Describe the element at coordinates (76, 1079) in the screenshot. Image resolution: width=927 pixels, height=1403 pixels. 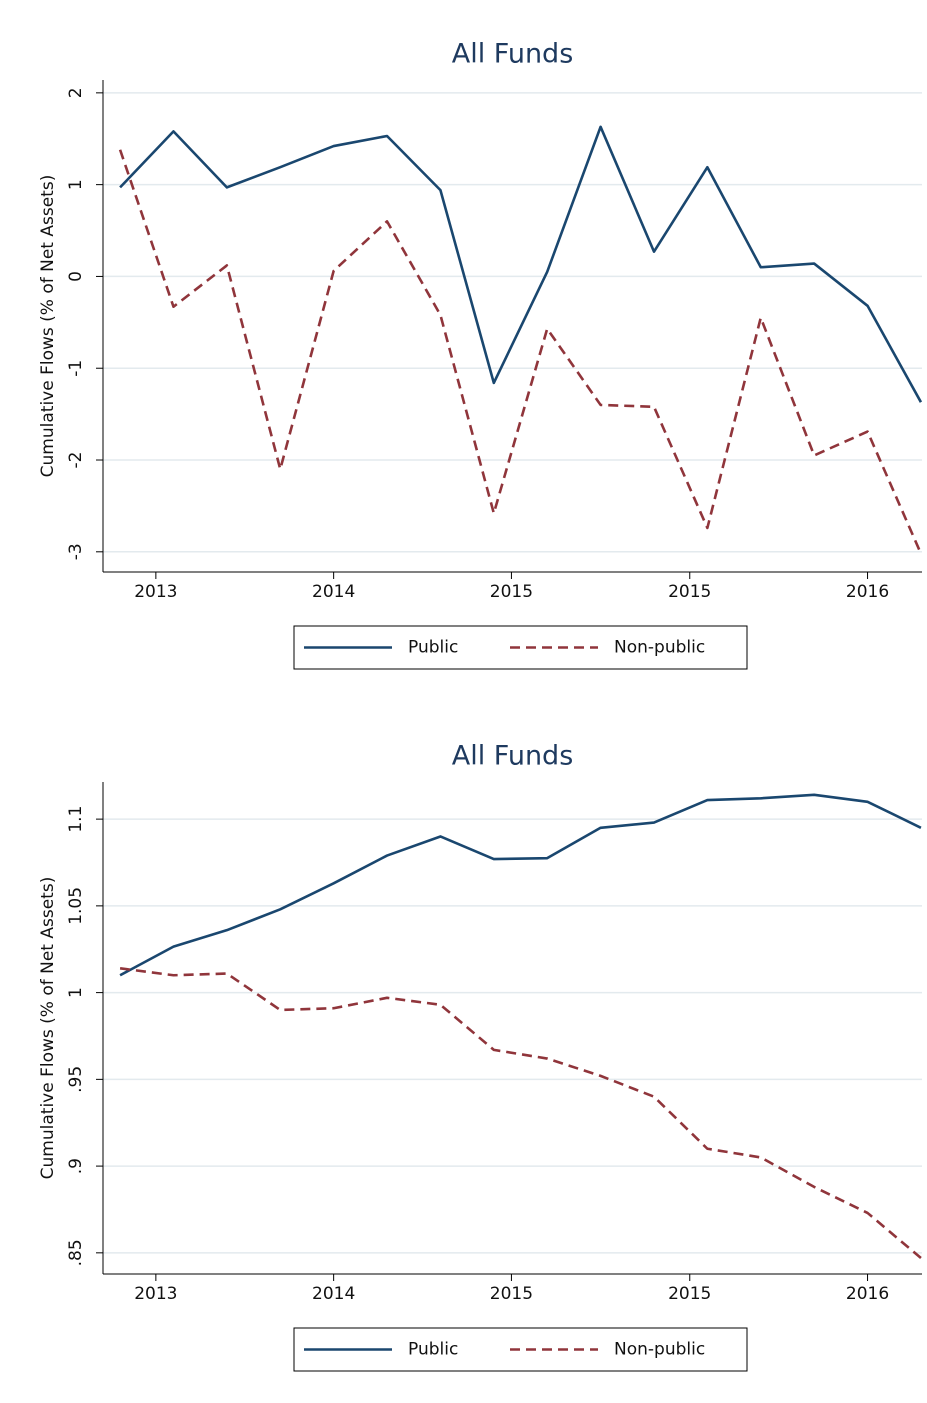
I see `y-tick-label: .95` at that location.